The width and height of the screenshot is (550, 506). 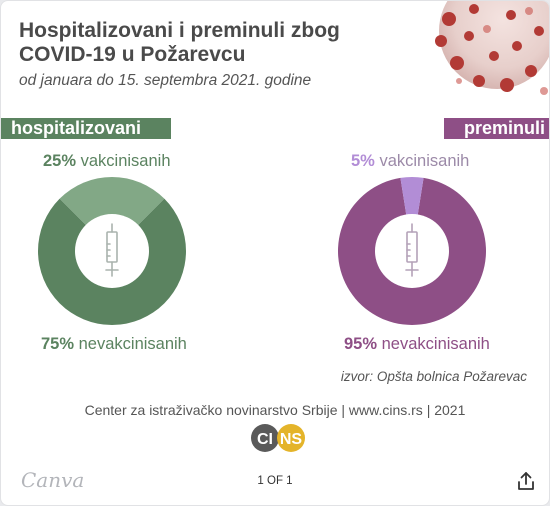 What do you see at coordinates (492, 48) in the screenshot?
I see `coronavirus-image` at bounding box center [492, 48].